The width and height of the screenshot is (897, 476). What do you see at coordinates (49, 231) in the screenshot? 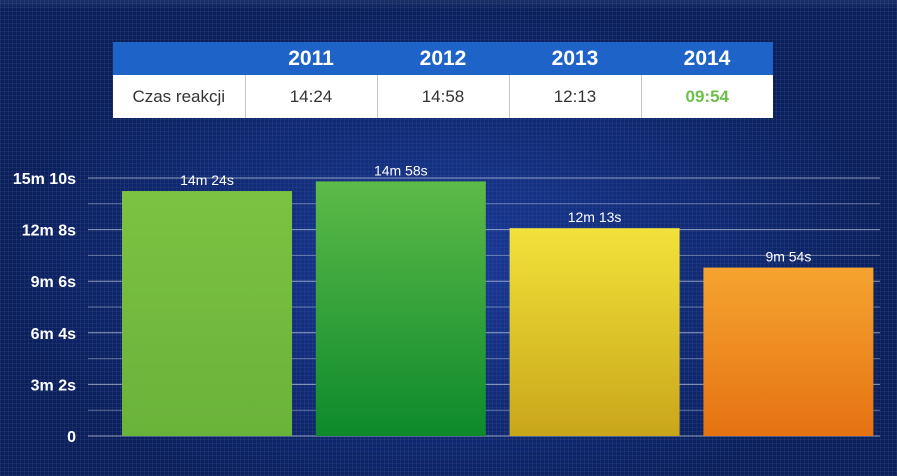
I see `y-tick-label: 12m 8s` at bounding box center [49, 231].